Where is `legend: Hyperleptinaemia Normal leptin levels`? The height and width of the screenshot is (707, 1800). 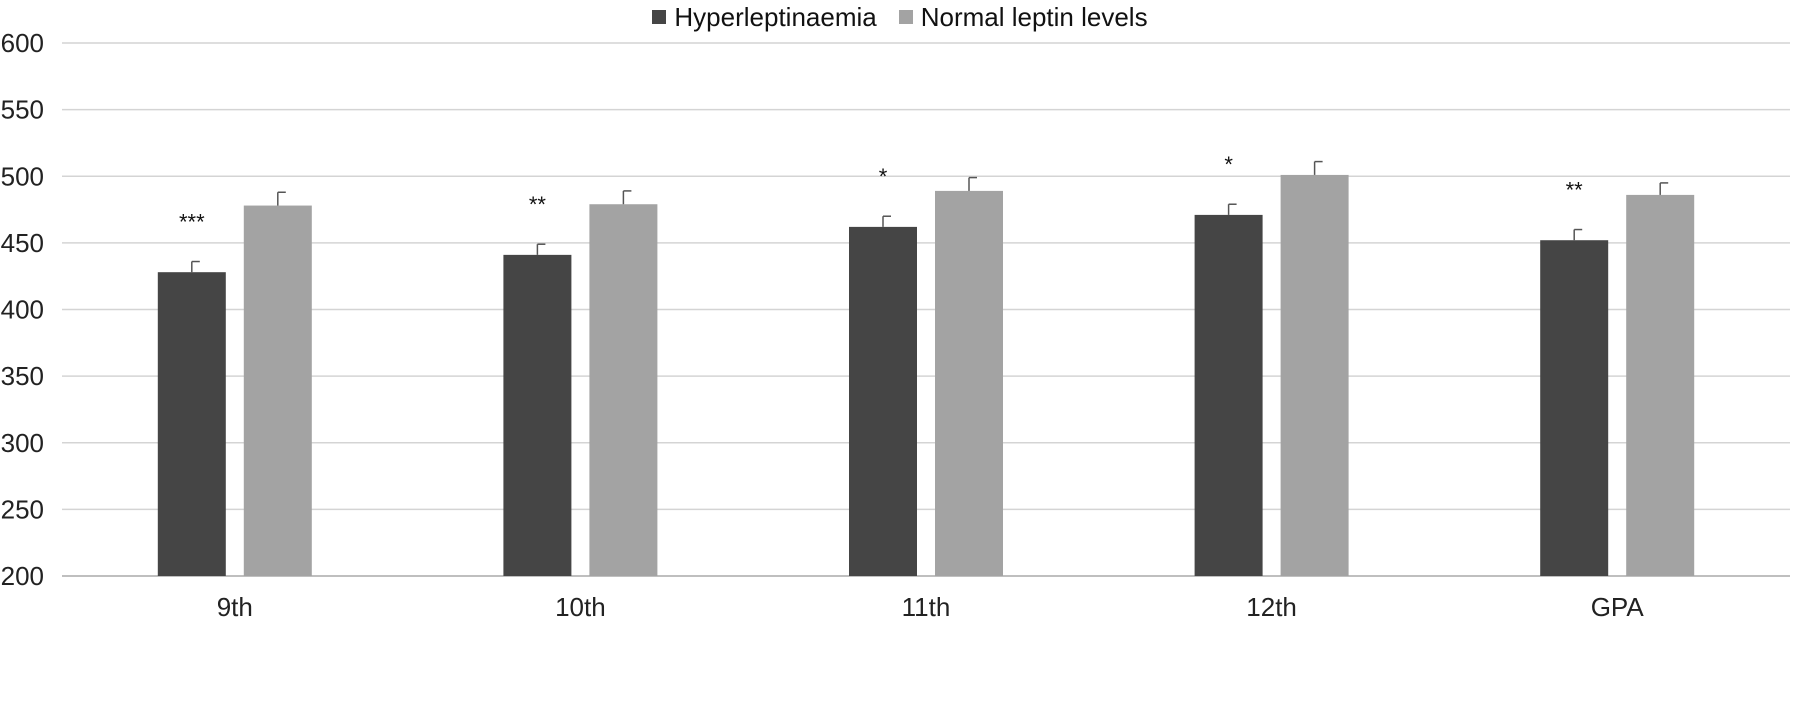 legend: Hyperleptinaemia Normal leptin levels is located at coordinates (900, 17).